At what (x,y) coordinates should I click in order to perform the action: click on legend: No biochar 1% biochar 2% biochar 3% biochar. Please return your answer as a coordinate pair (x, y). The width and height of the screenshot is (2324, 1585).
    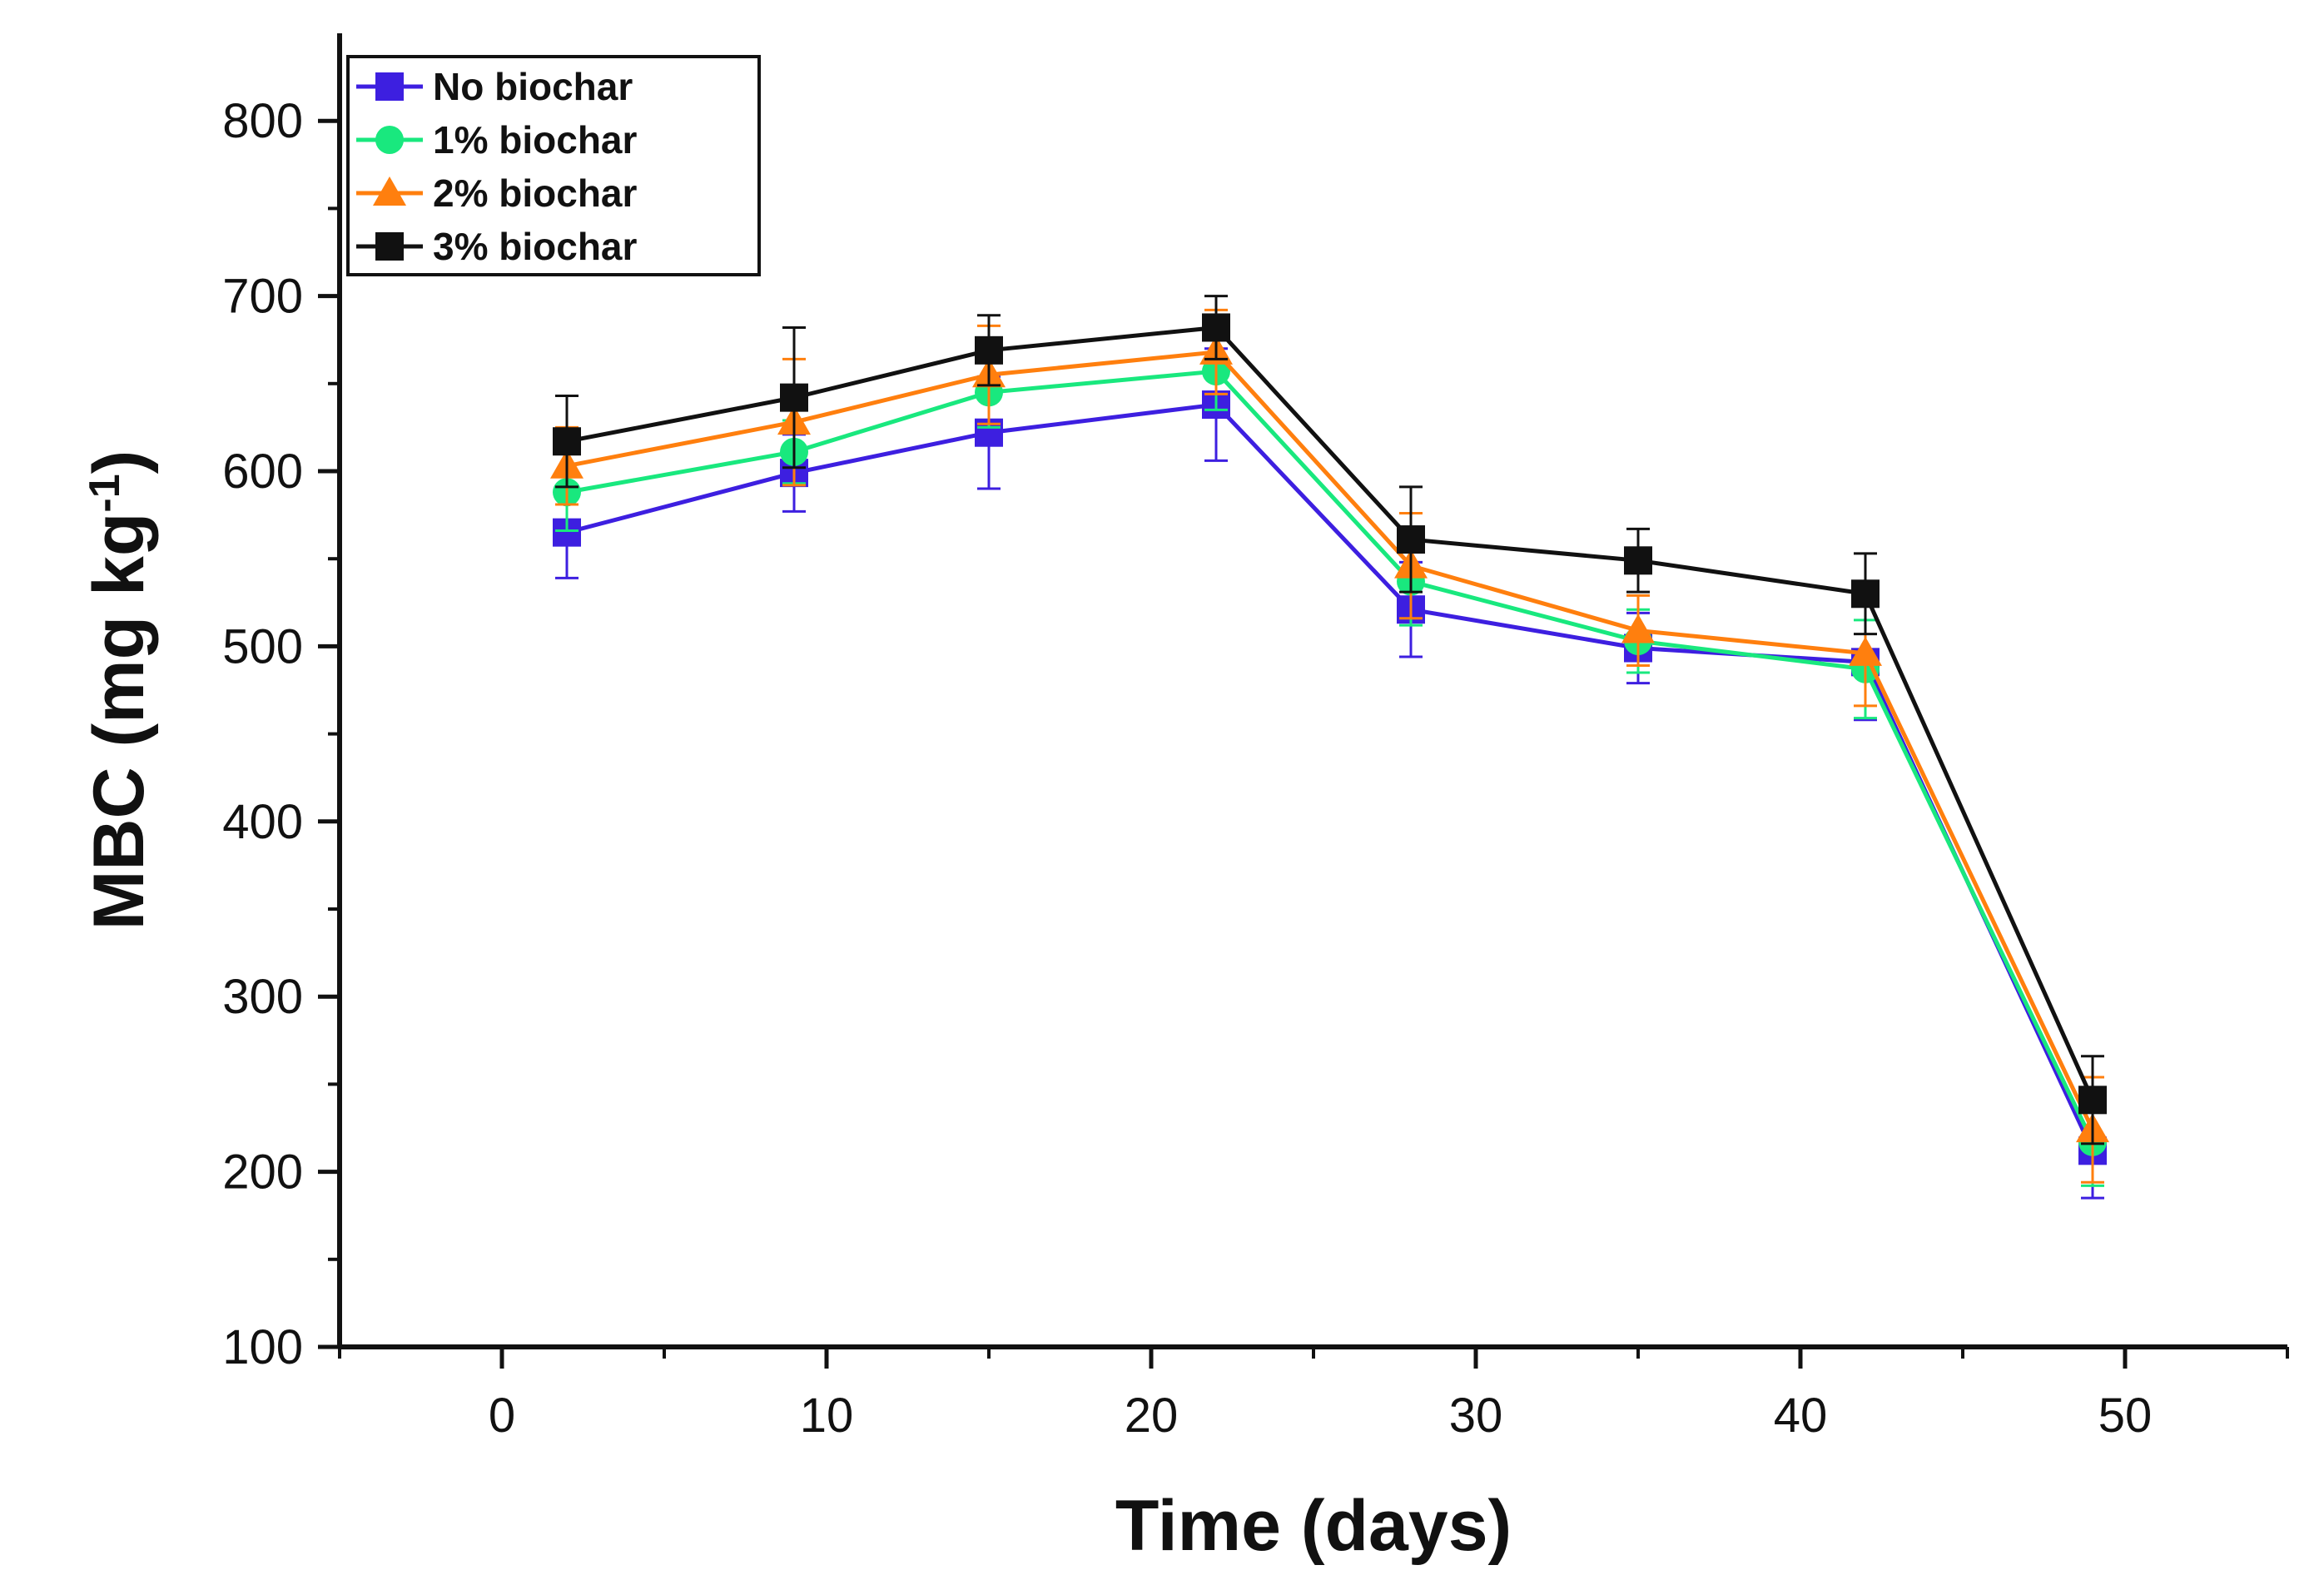
    Looking at the image, I should click on (553, 165).